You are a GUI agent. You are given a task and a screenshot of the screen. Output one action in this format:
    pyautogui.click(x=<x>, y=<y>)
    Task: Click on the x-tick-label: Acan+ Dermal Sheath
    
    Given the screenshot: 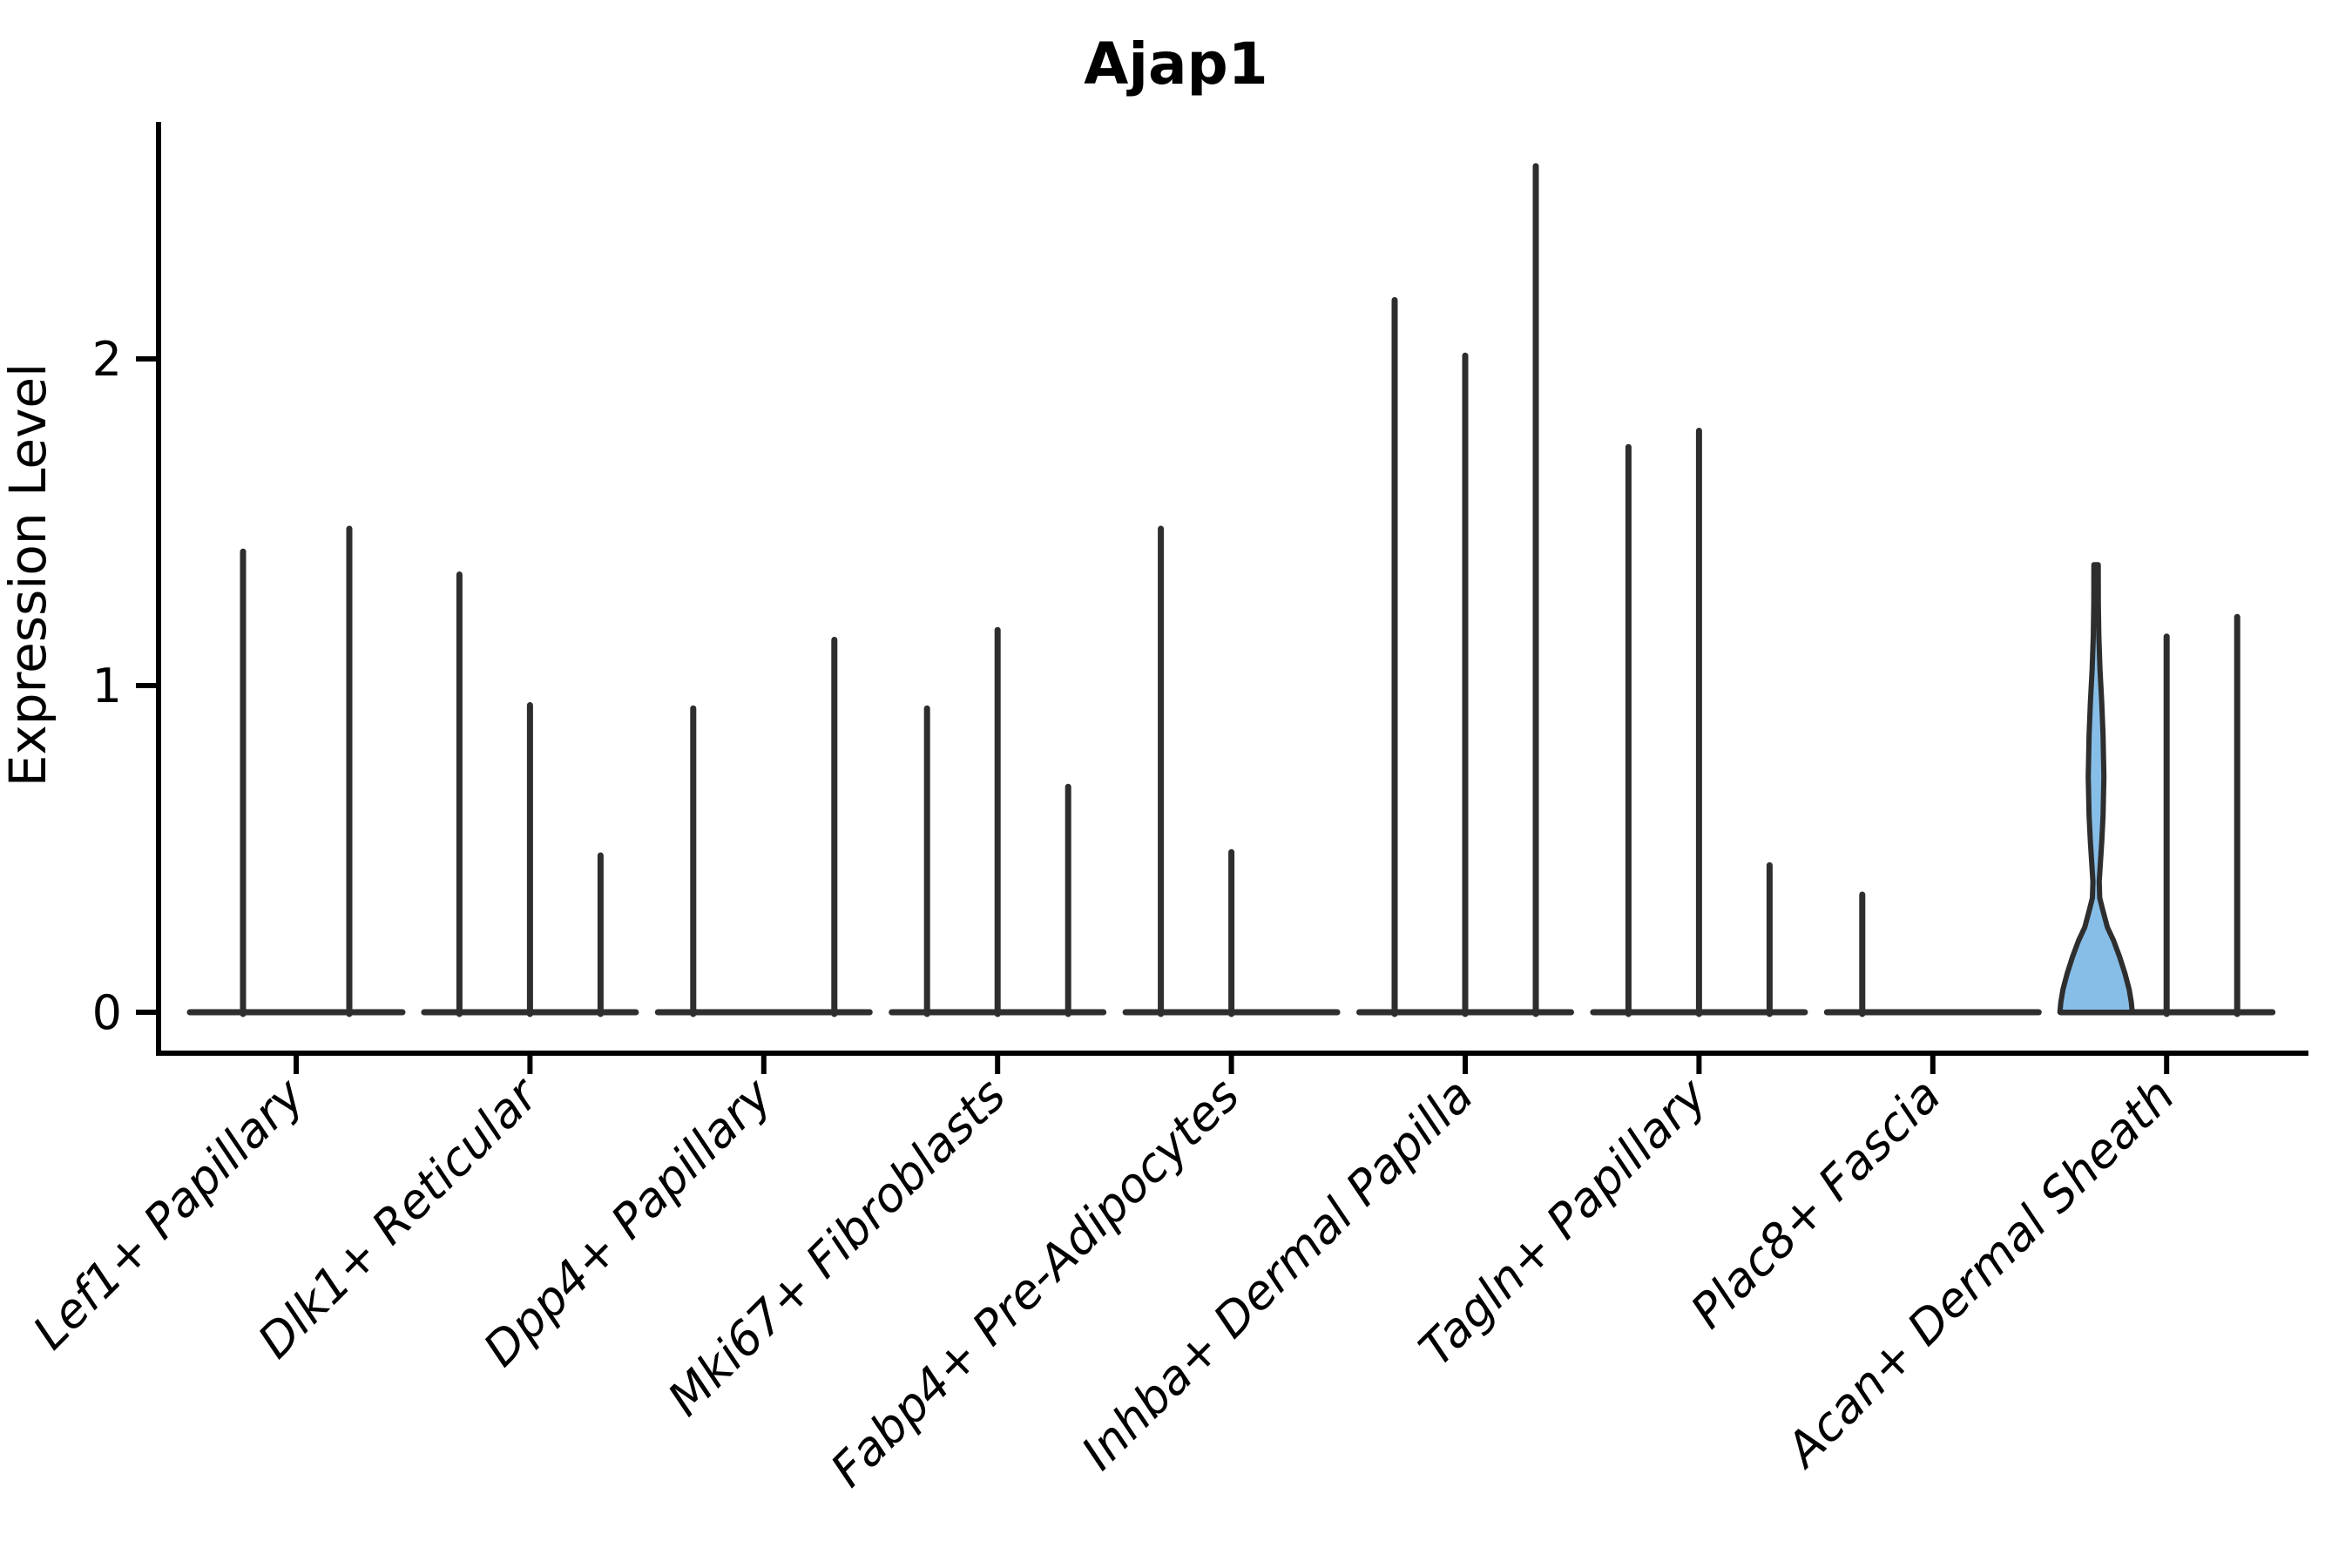 What is the action you would take?
    pyautogui.click(x=1979, y=1273)
    